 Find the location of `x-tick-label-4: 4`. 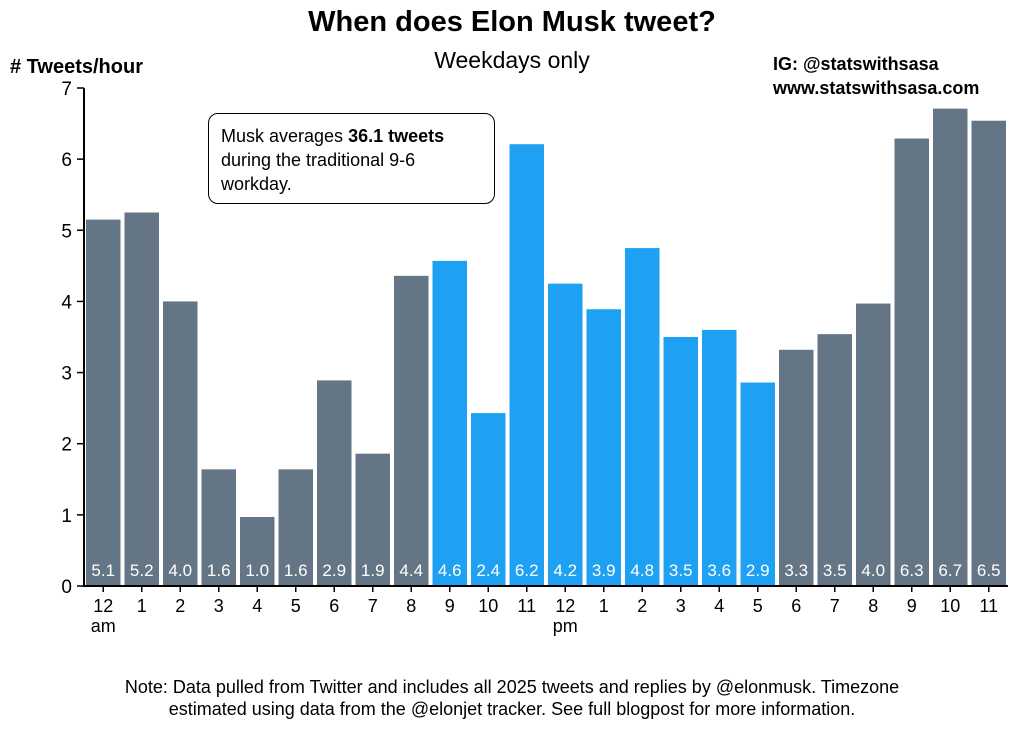

x-tick-label-4: 4 is located at coordinates (257, 606).